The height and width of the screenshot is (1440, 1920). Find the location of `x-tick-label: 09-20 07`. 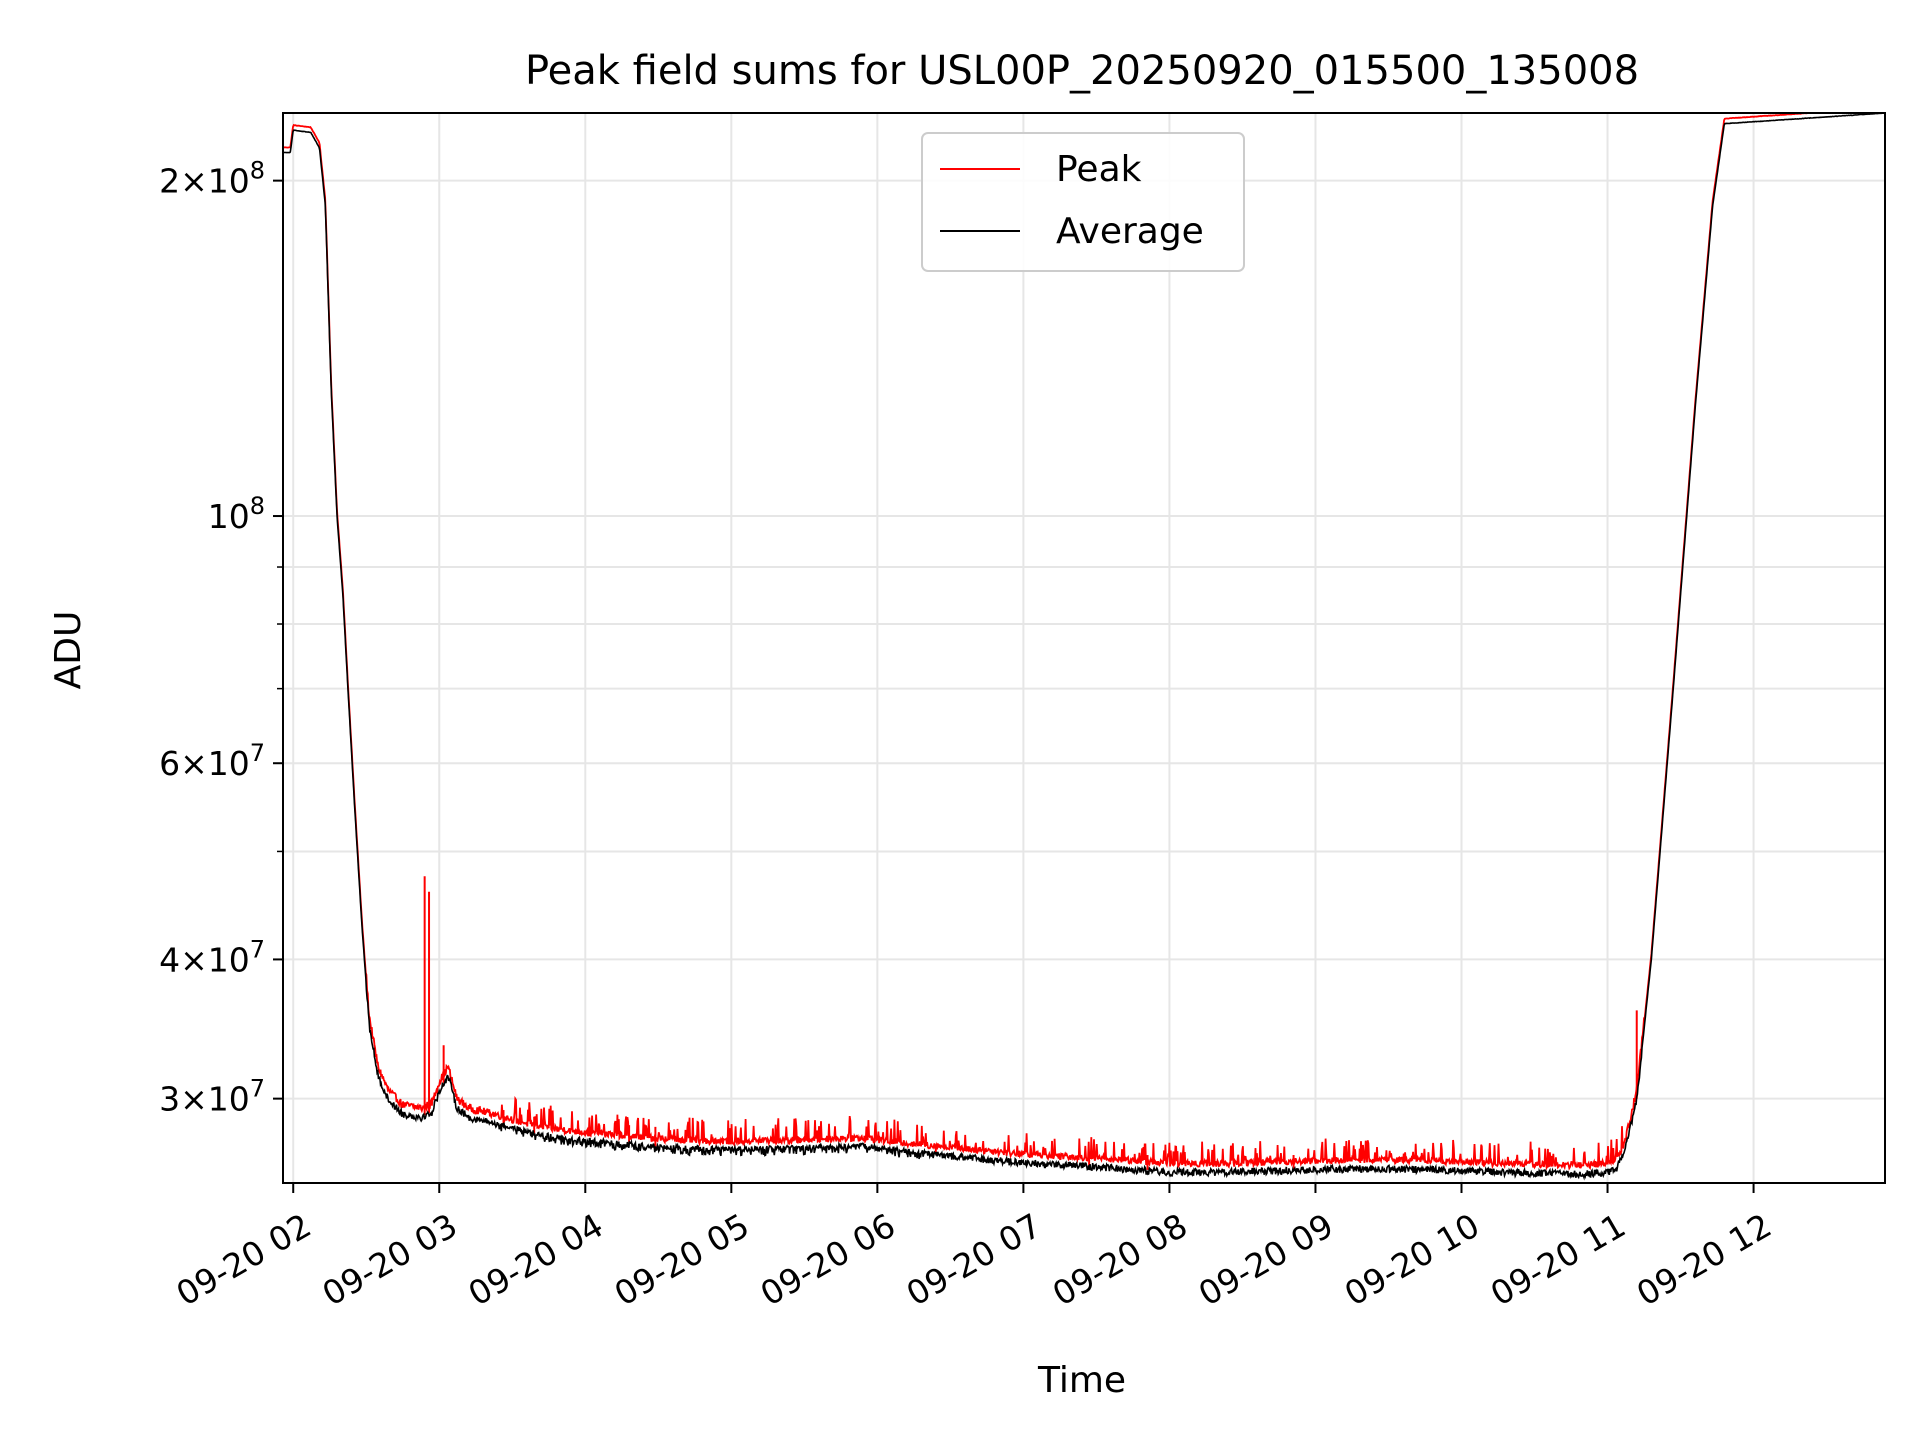

x-tick-label: 09-20 07 is located at coordinates (974, 1260).